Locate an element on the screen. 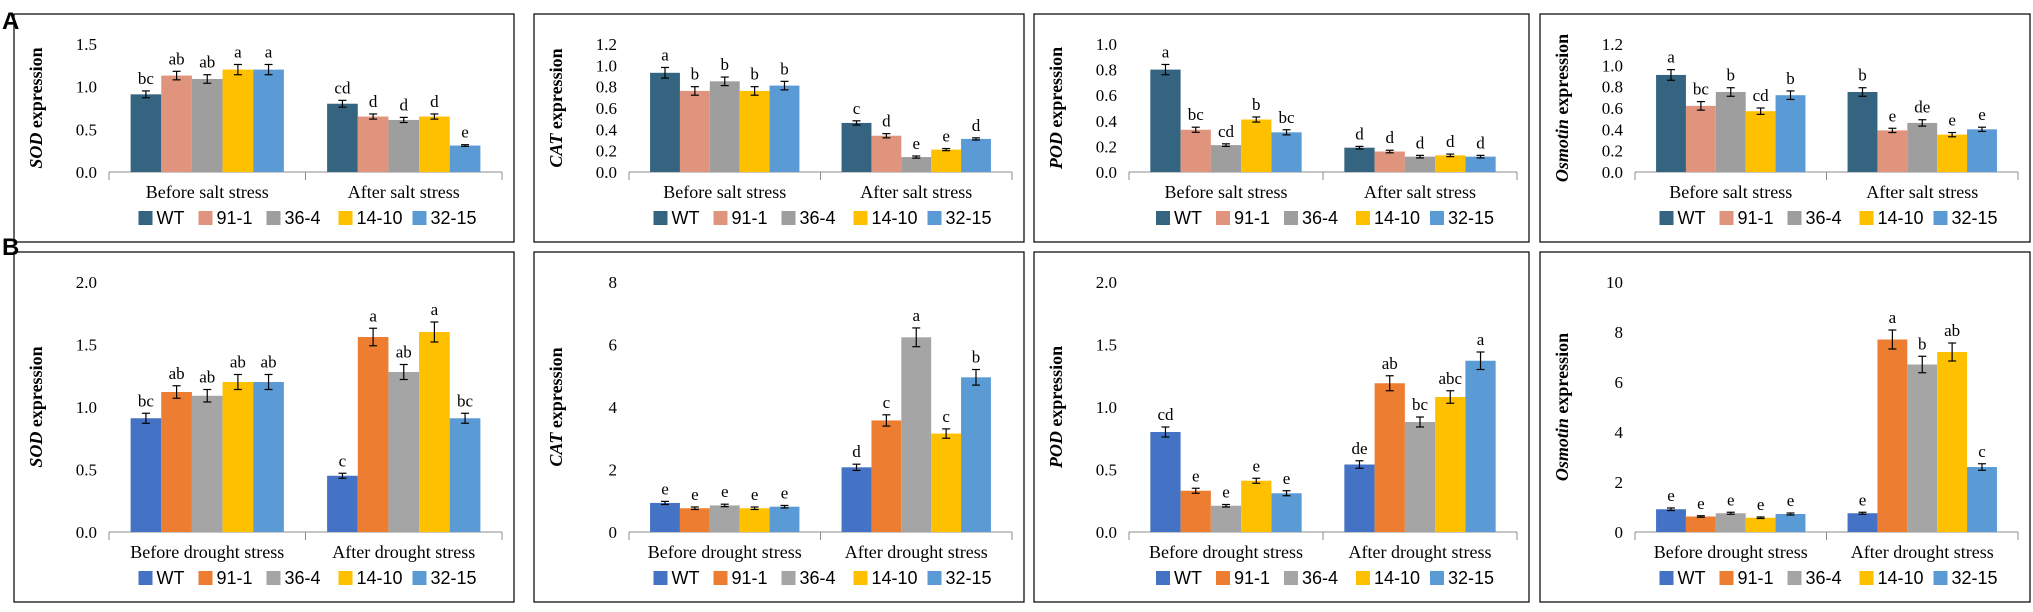 The width and height of the screenshot is (2033, 612). y-tick-label: 4 is located at coordinates (1619, 432).